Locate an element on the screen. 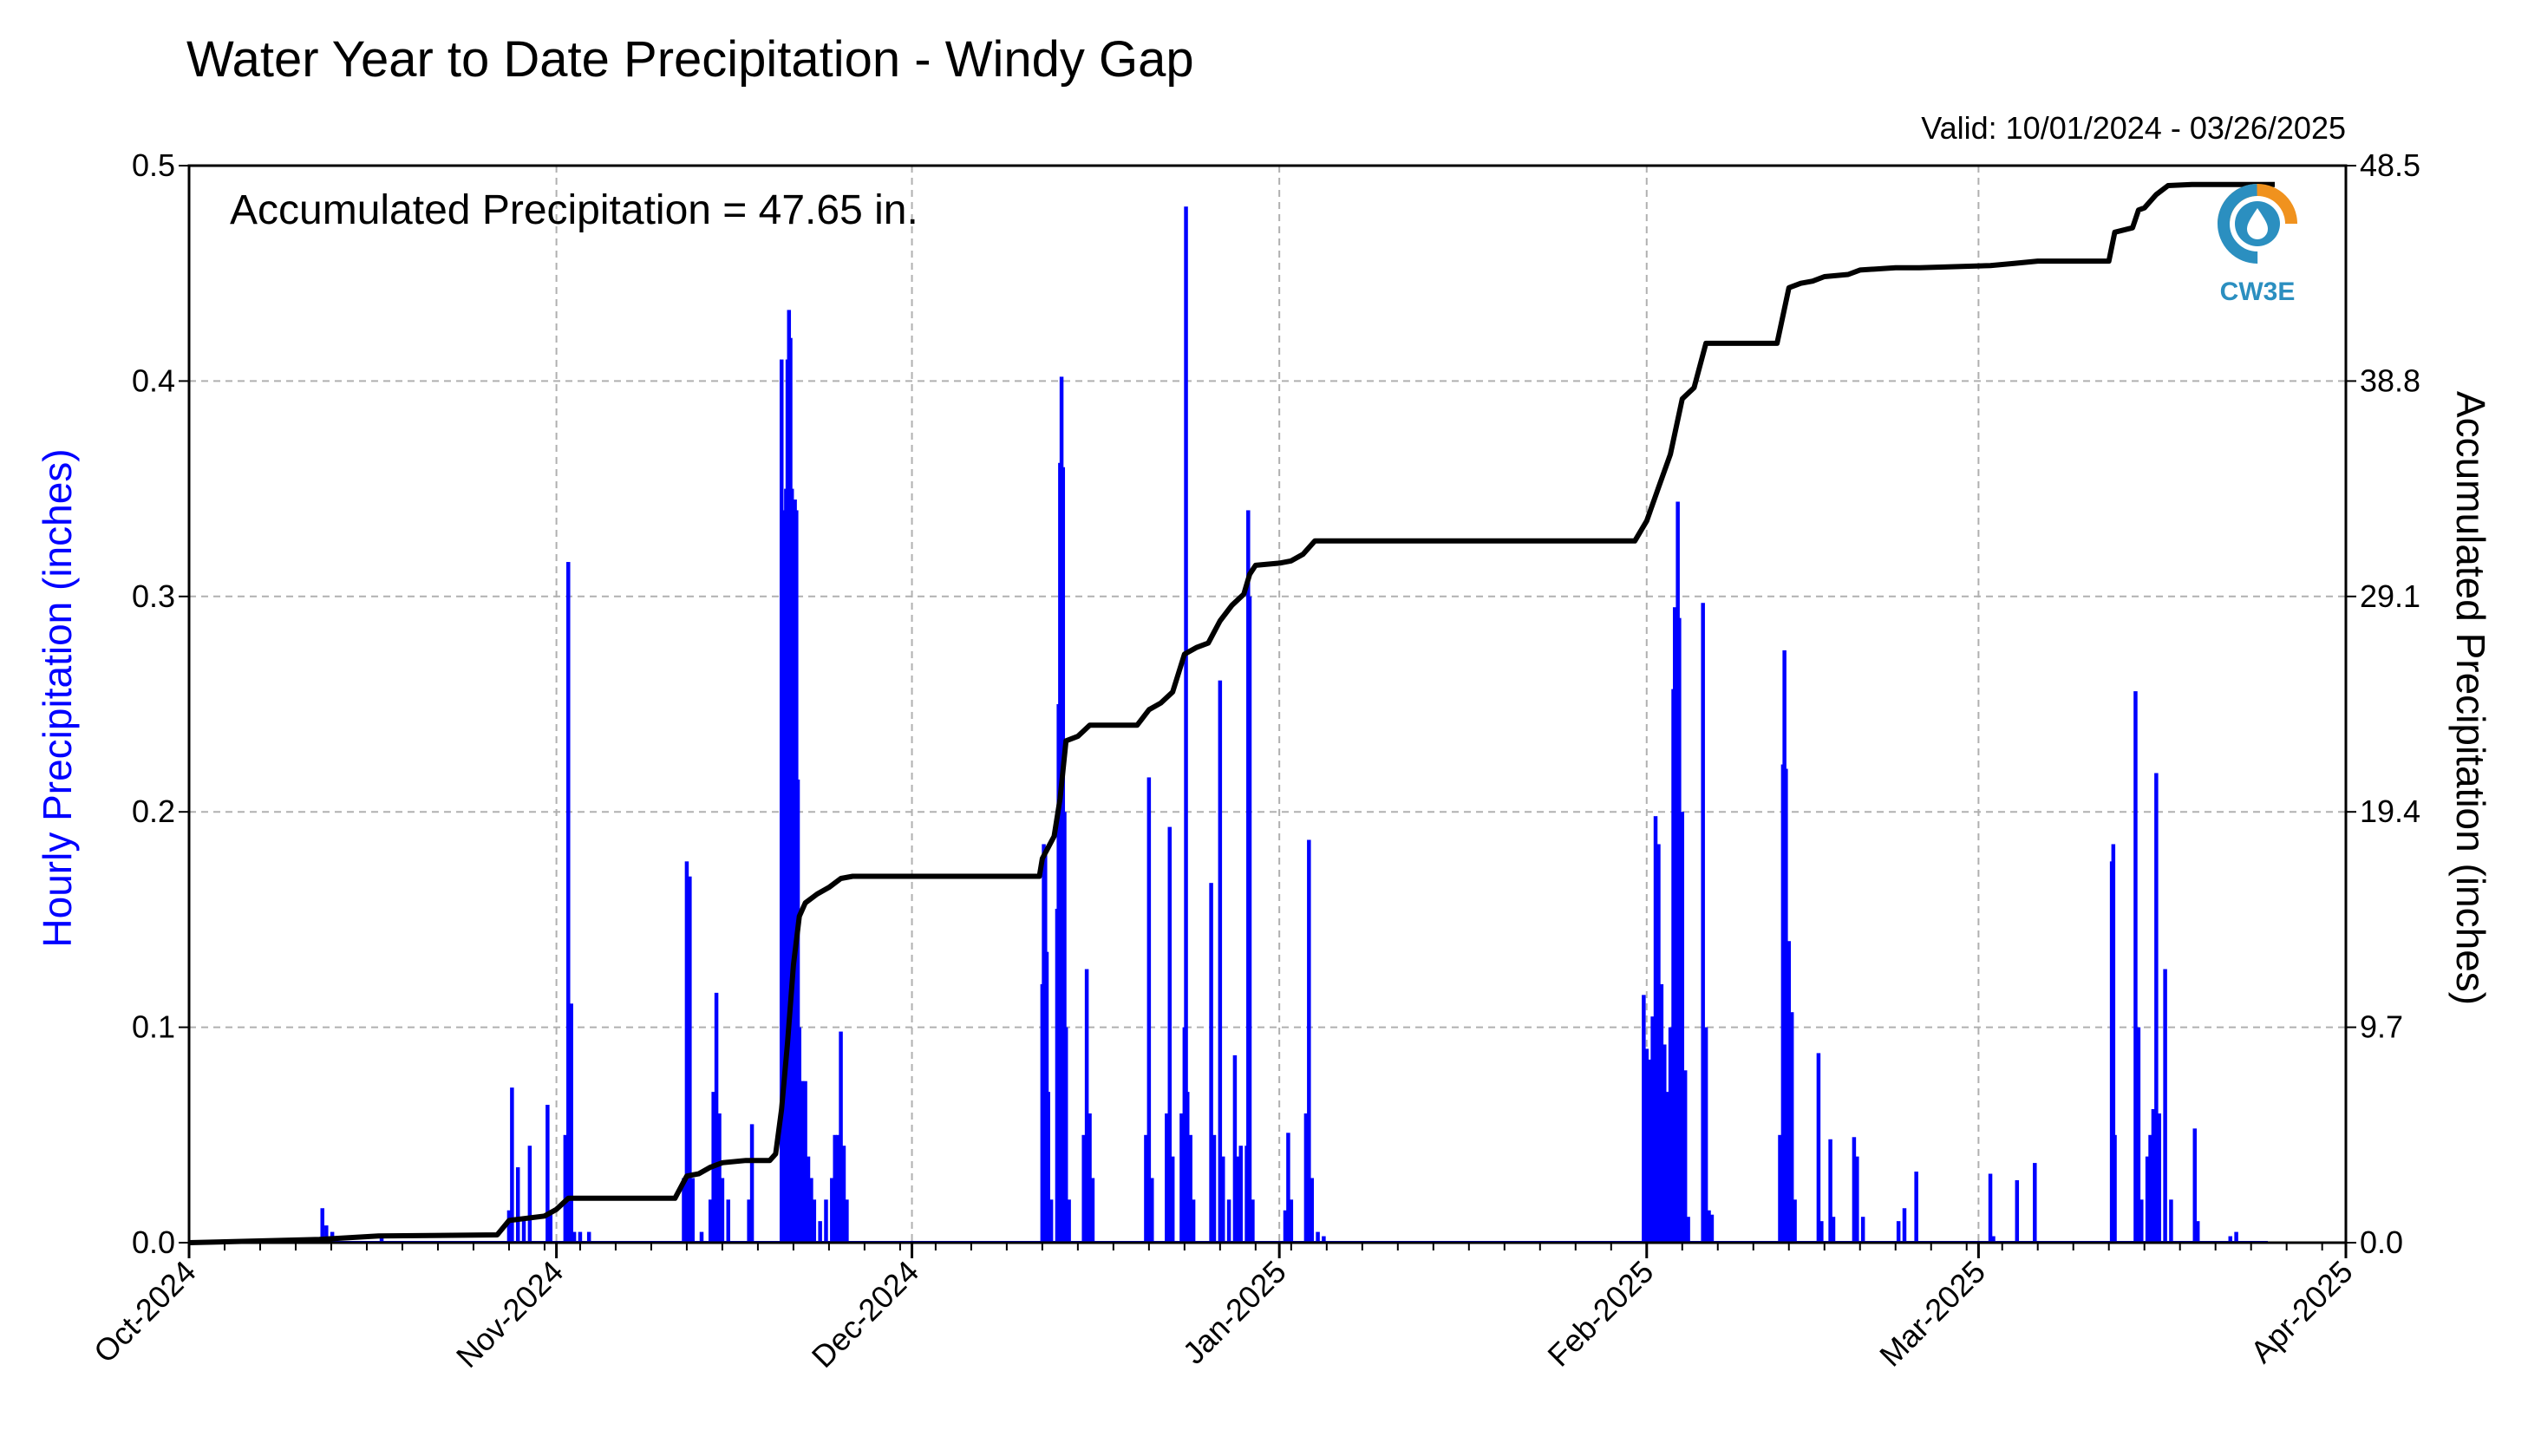 The image size is (2528, 1456). y-right-tick-label: 0.0 is located at coordinates (2381, 1242).